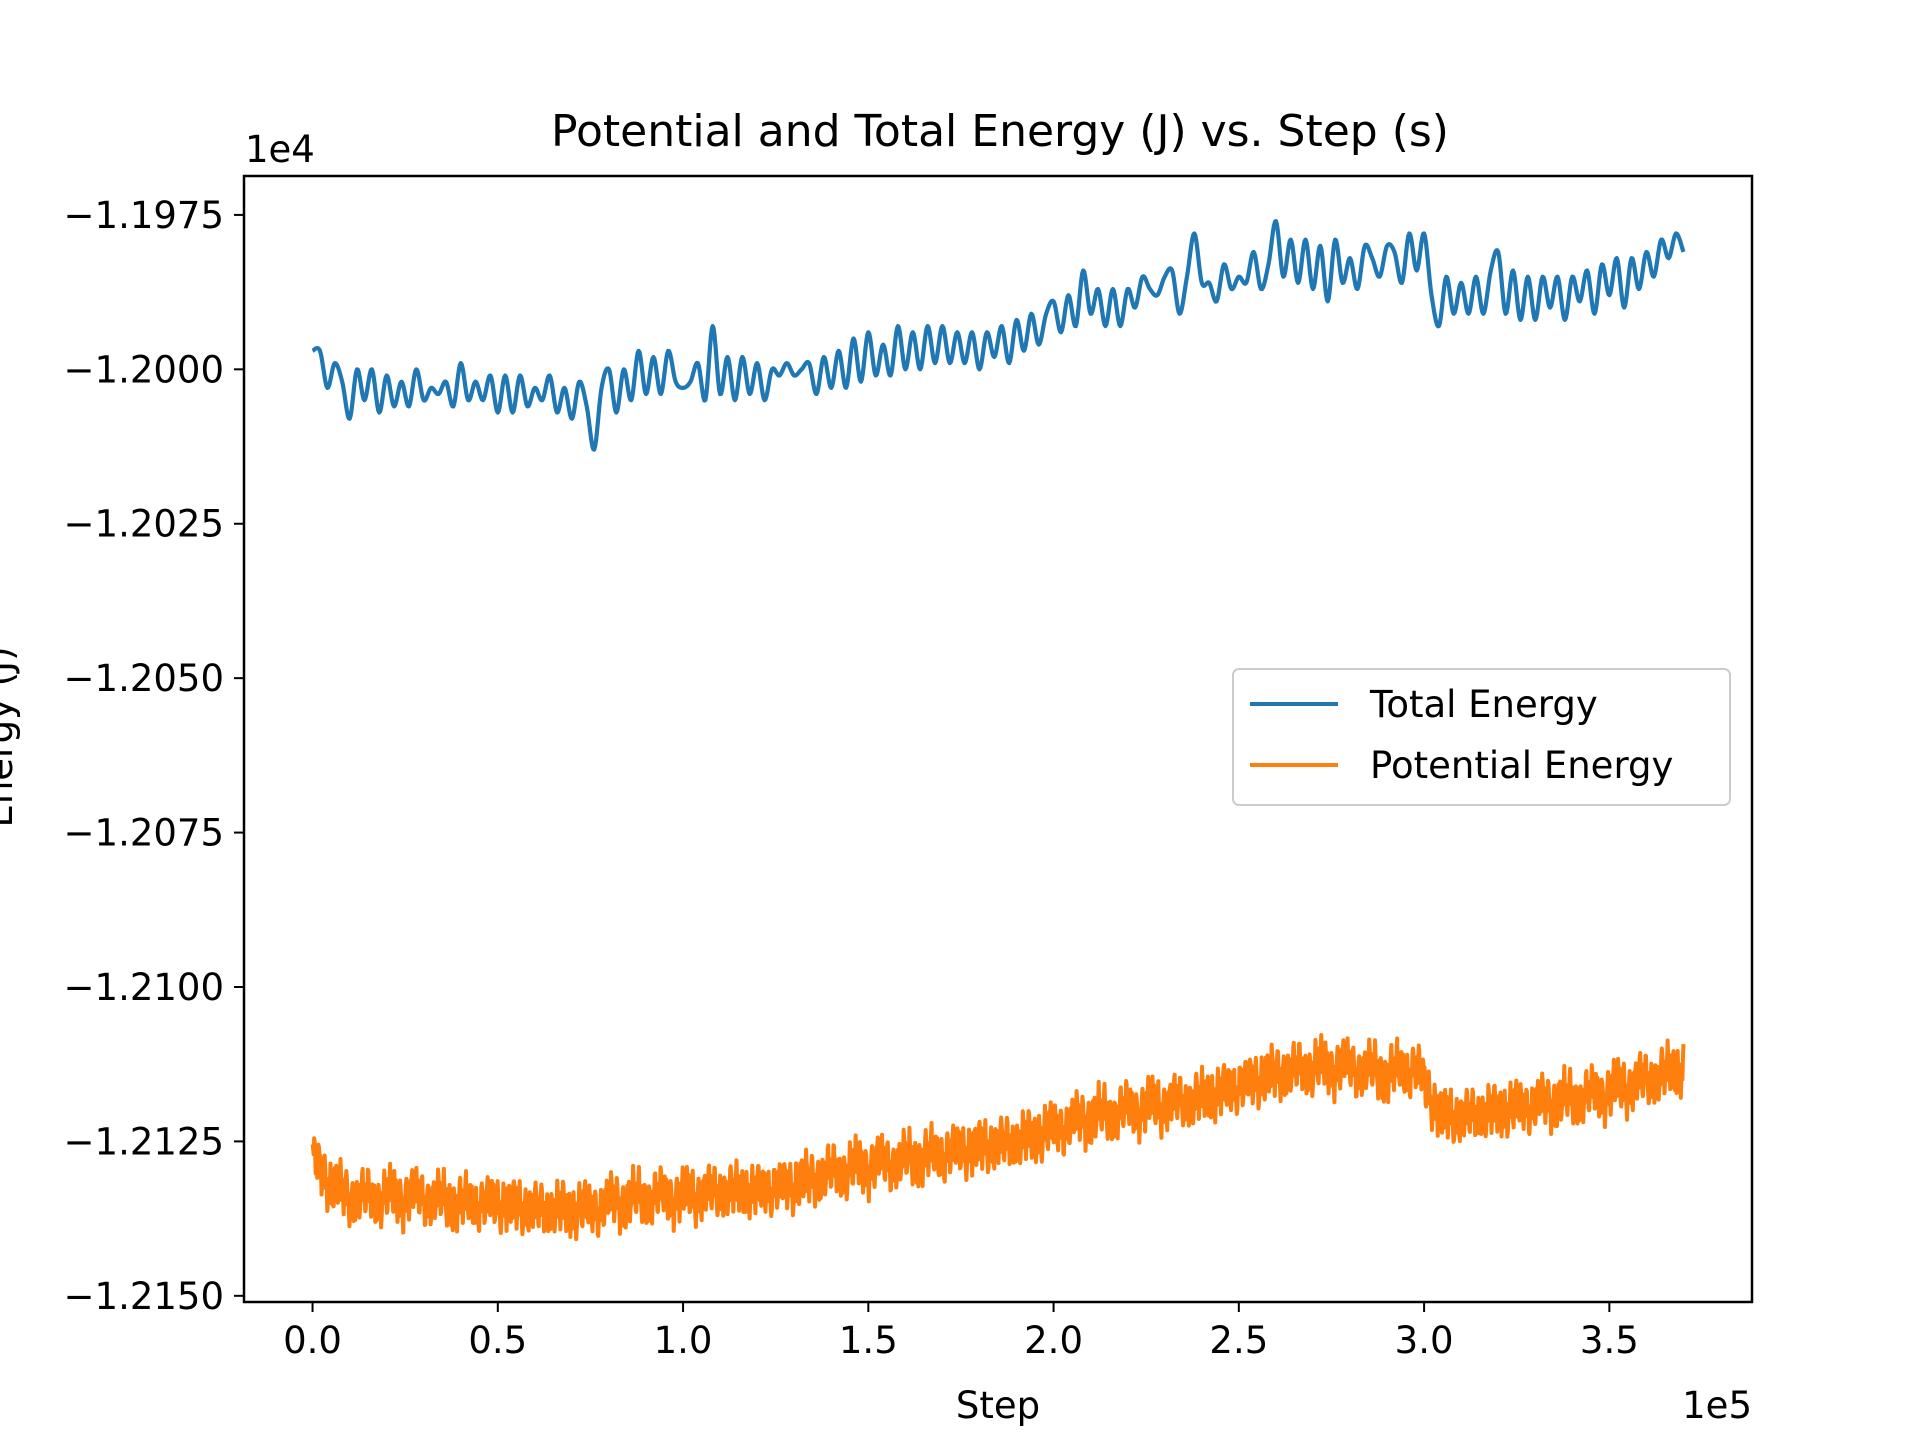 This screenshot has height=1445, width=1920. I want to click on series-line-potential-energy, so click(998, 1137).